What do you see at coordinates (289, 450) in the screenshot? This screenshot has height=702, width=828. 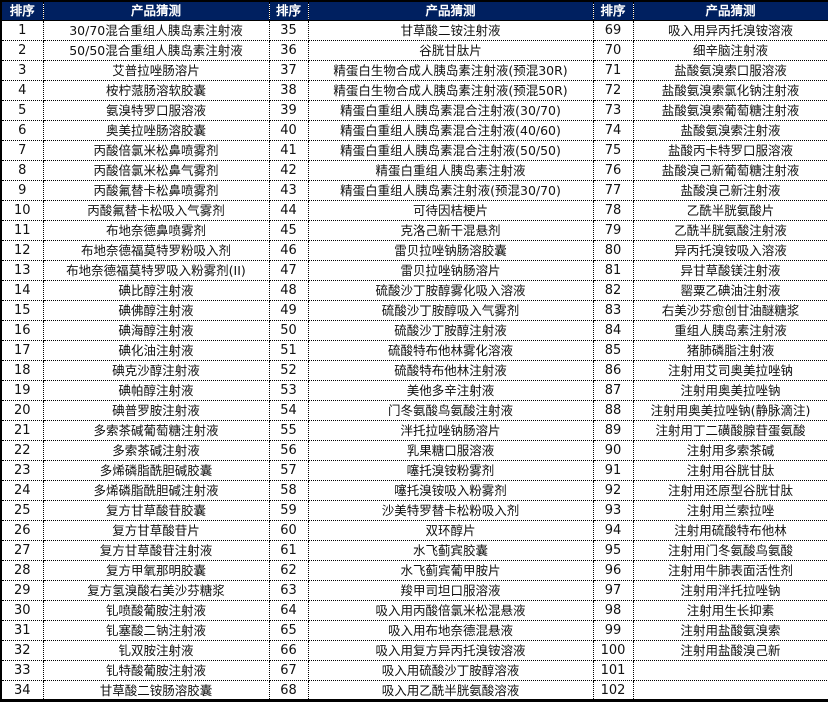 I see `rank-cell: 56` at bounding box center [289, 450].